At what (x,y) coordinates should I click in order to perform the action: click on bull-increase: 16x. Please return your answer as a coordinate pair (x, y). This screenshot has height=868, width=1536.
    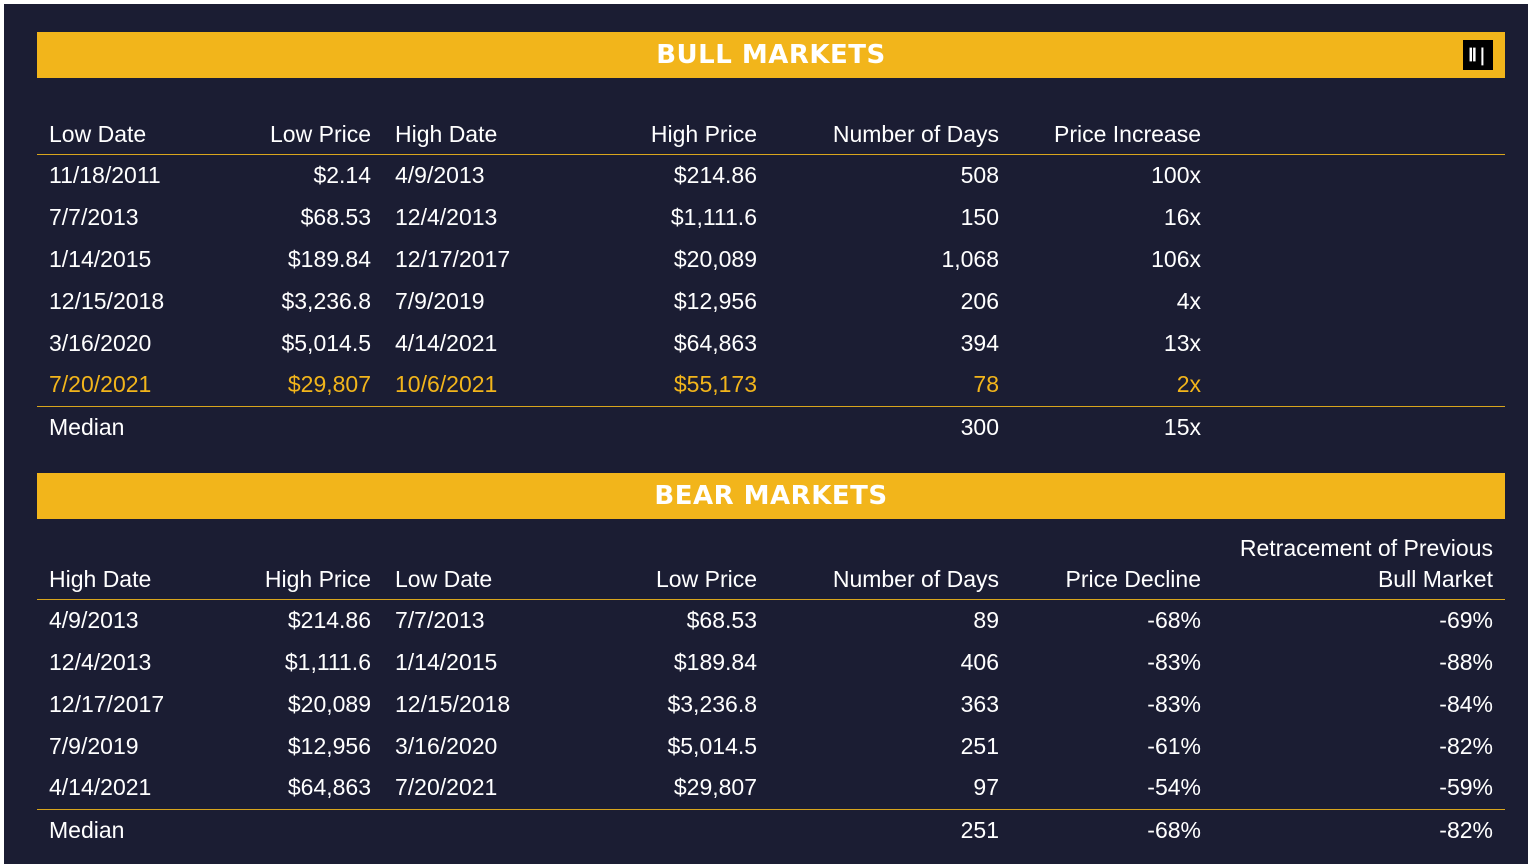
    Looking at the image, I should click on (1182, 216).